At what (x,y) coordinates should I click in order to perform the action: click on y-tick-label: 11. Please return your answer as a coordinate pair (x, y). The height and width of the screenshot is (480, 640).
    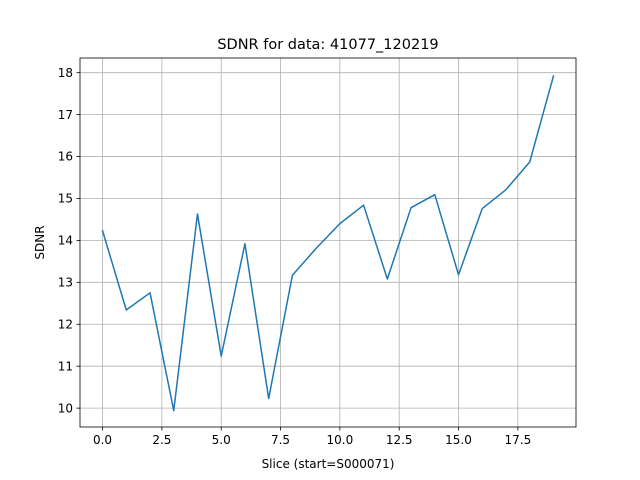
    Looking at the image, I should click on (65, 366).